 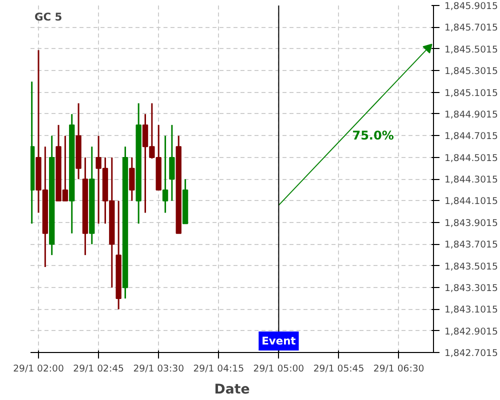 What do you see at coordinates (471, 332) in the screenshot?
I see `y-tick-label: 1,842.9015` at bounding box center [471, 332].